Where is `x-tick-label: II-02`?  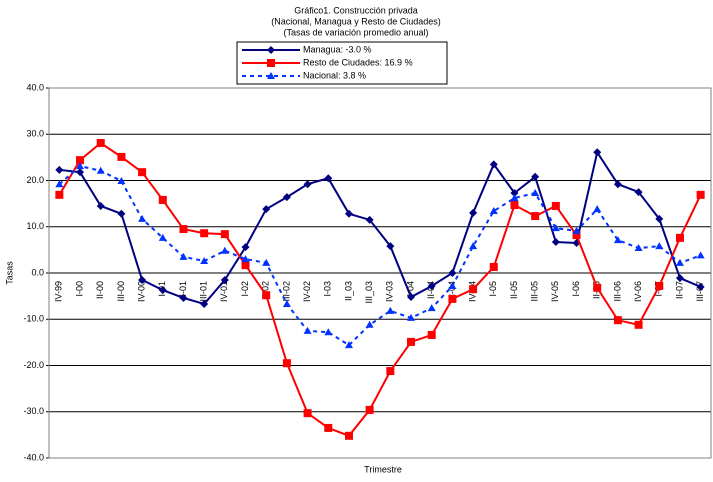
x-tick-label: II-02 is located at coordinates (266, 290).